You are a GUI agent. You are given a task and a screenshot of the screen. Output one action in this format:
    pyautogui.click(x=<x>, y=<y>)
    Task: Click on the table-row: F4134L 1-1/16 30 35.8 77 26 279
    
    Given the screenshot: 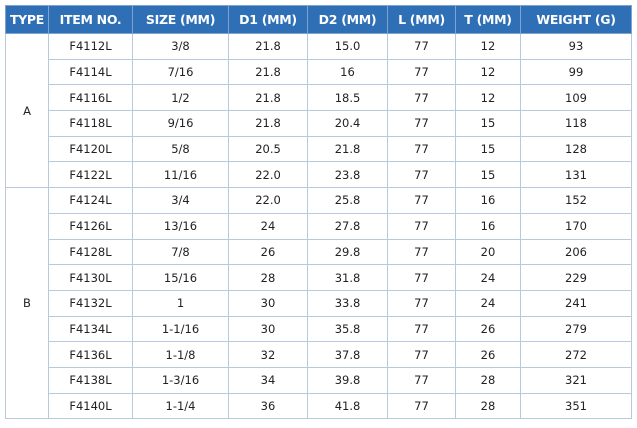 What is the action you would take?
    pyautogui.click(x=319, y=329)
    